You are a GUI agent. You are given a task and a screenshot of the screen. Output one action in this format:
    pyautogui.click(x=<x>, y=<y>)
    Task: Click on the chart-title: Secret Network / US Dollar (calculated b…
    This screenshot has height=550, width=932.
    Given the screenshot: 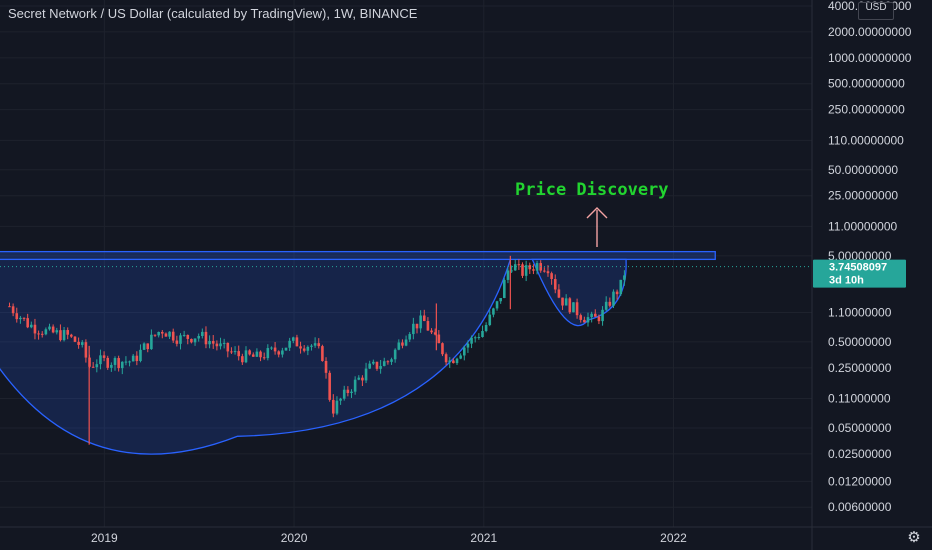 What is the action you would take?
    pyautogui.click(x=213, y=13)
    